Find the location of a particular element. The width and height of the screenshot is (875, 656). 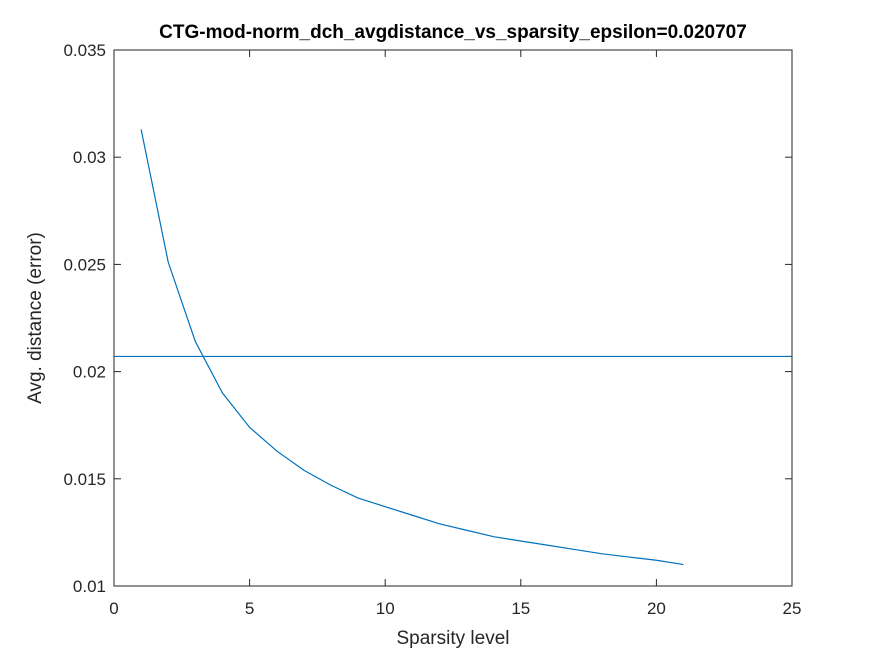

x-tick-label: 25 is located at coordinates (792, 608).